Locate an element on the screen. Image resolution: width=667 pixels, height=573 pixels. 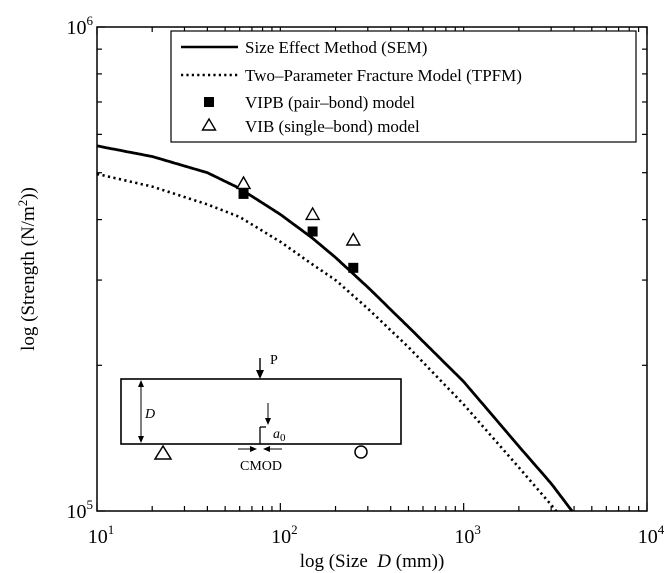
depth-arrow-bottom is located at coordinates (141, 439).